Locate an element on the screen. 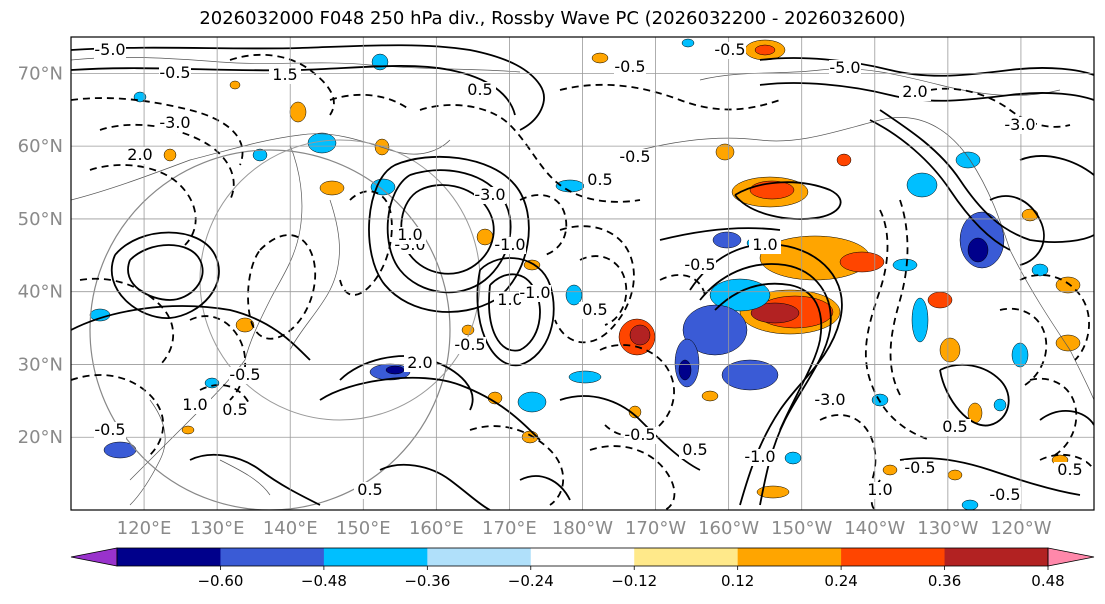  contour-label: -1.0 is located at coordinates (534, 292).